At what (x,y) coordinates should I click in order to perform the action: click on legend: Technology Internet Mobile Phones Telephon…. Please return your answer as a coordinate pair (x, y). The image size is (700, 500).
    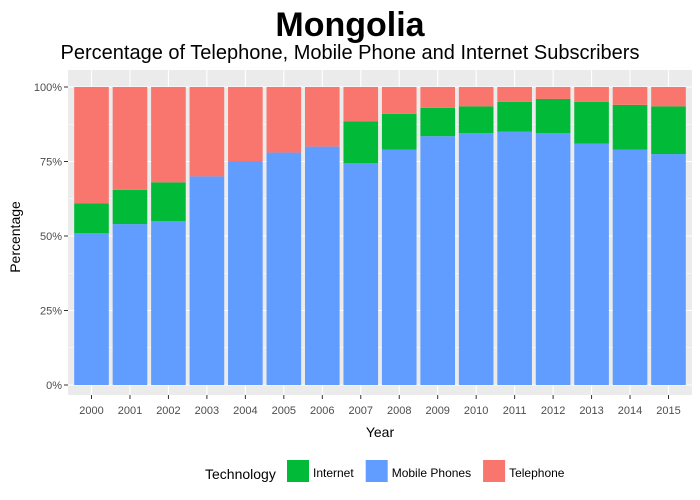
    Looking at the image, I should click on (385, 471).